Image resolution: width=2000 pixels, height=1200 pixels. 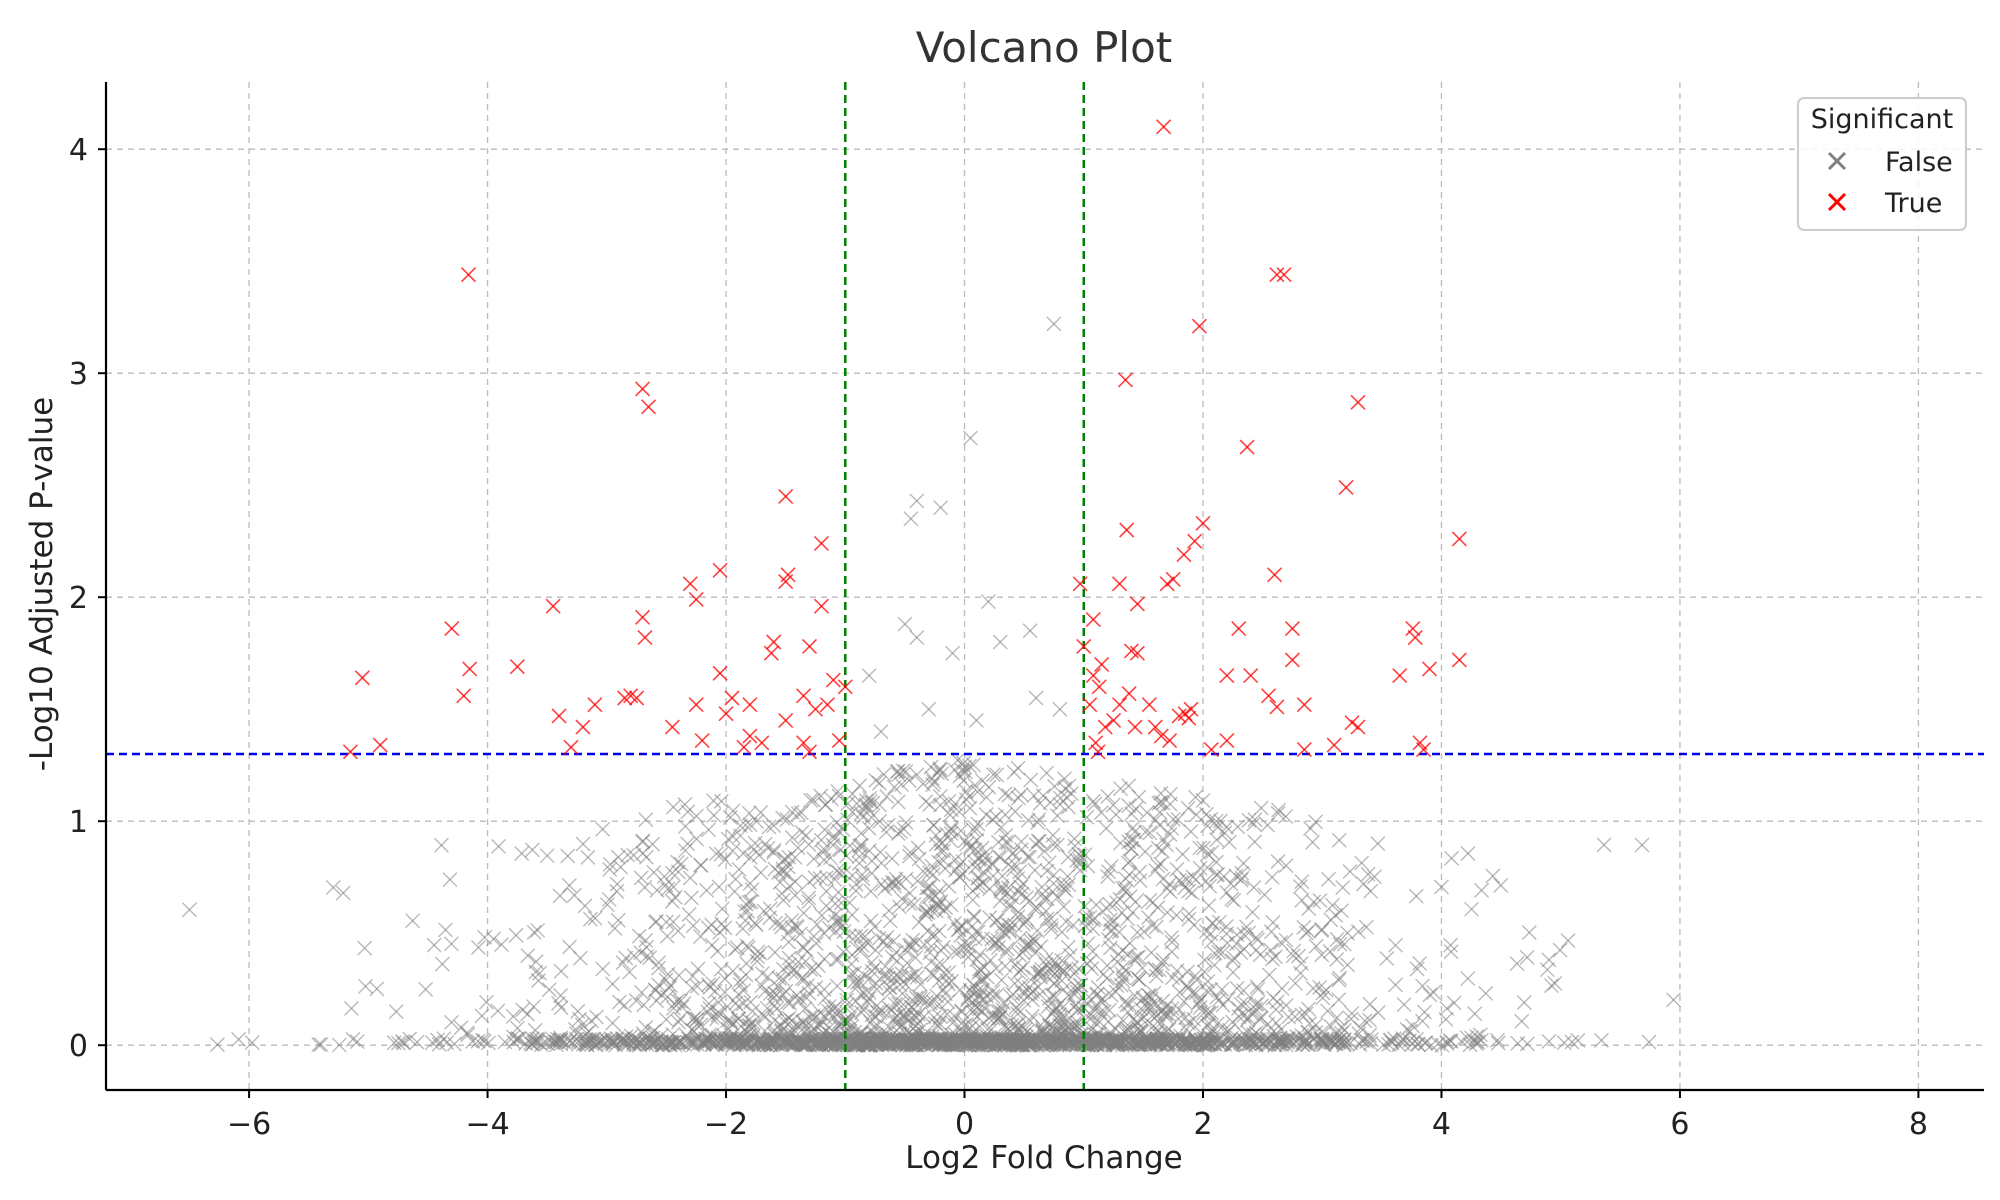 I want to click on y-tick-label: 2, so click(x=78, y=598).